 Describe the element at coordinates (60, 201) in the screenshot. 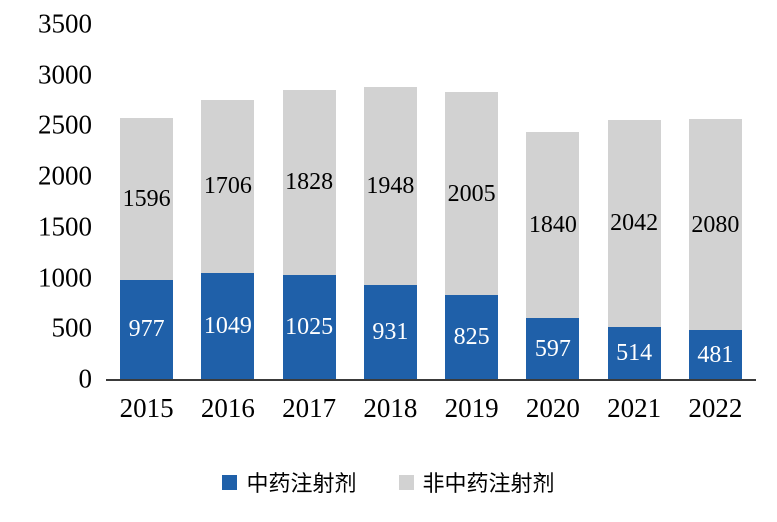

I see `y-axis: 0 500 1000 1500 2000 2500 3000 3500` at that location.